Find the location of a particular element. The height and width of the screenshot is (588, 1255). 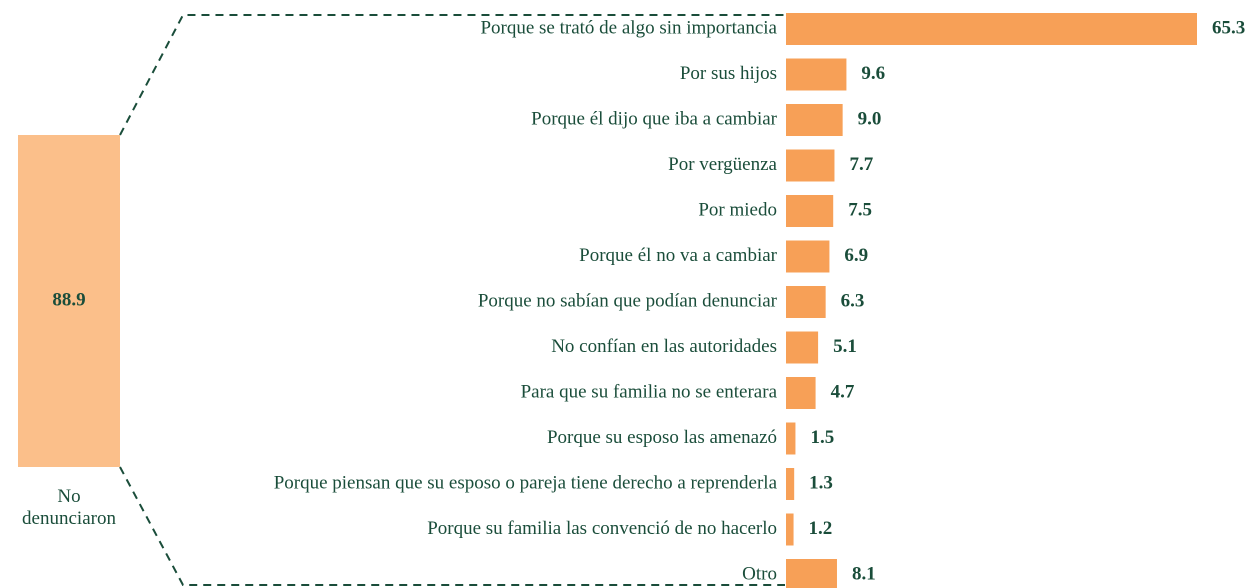

connector-bottom is located at coordinates (452, 526).